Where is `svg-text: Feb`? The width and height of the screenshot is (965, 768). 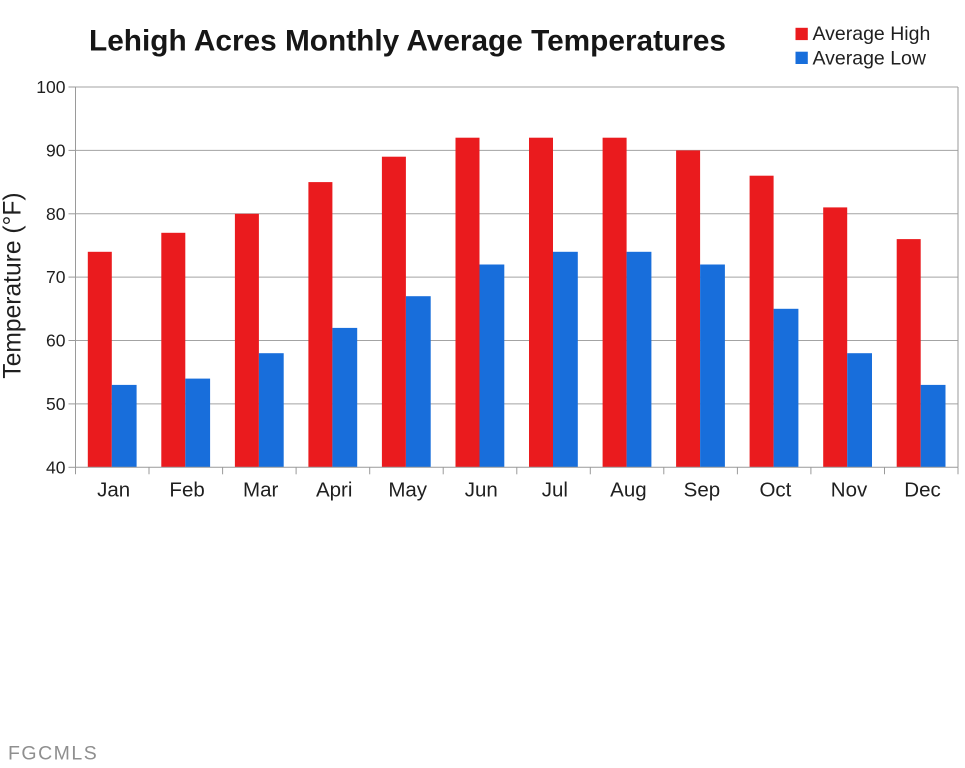
svg-text: Feb is located at coordinates (186, 490).